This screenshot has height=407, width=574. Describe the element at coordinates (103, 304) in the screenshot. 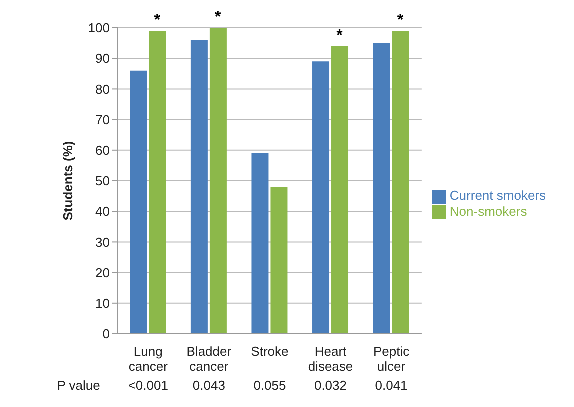

I see `y-tick-label: 10` at that location.